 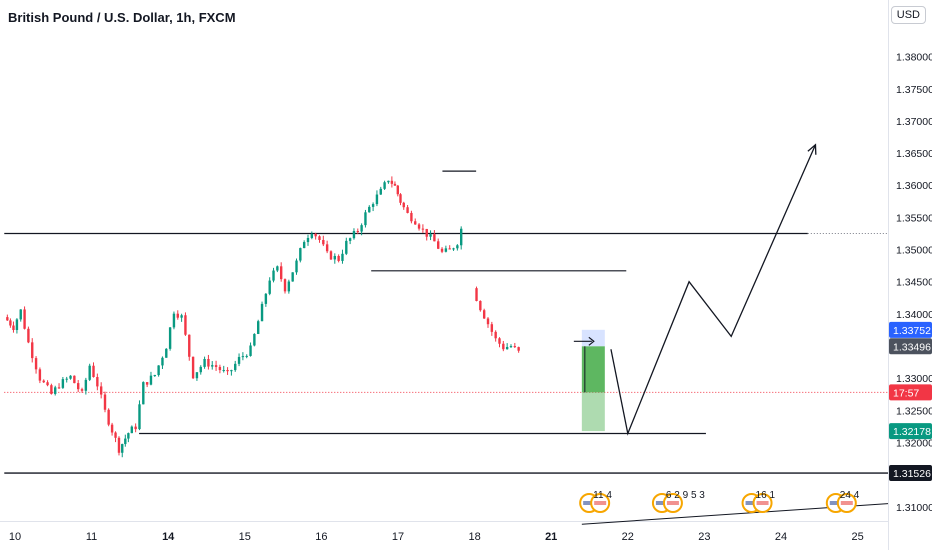 I want to click on price-tick-label: 1.35500, so click(x=914, y=218).